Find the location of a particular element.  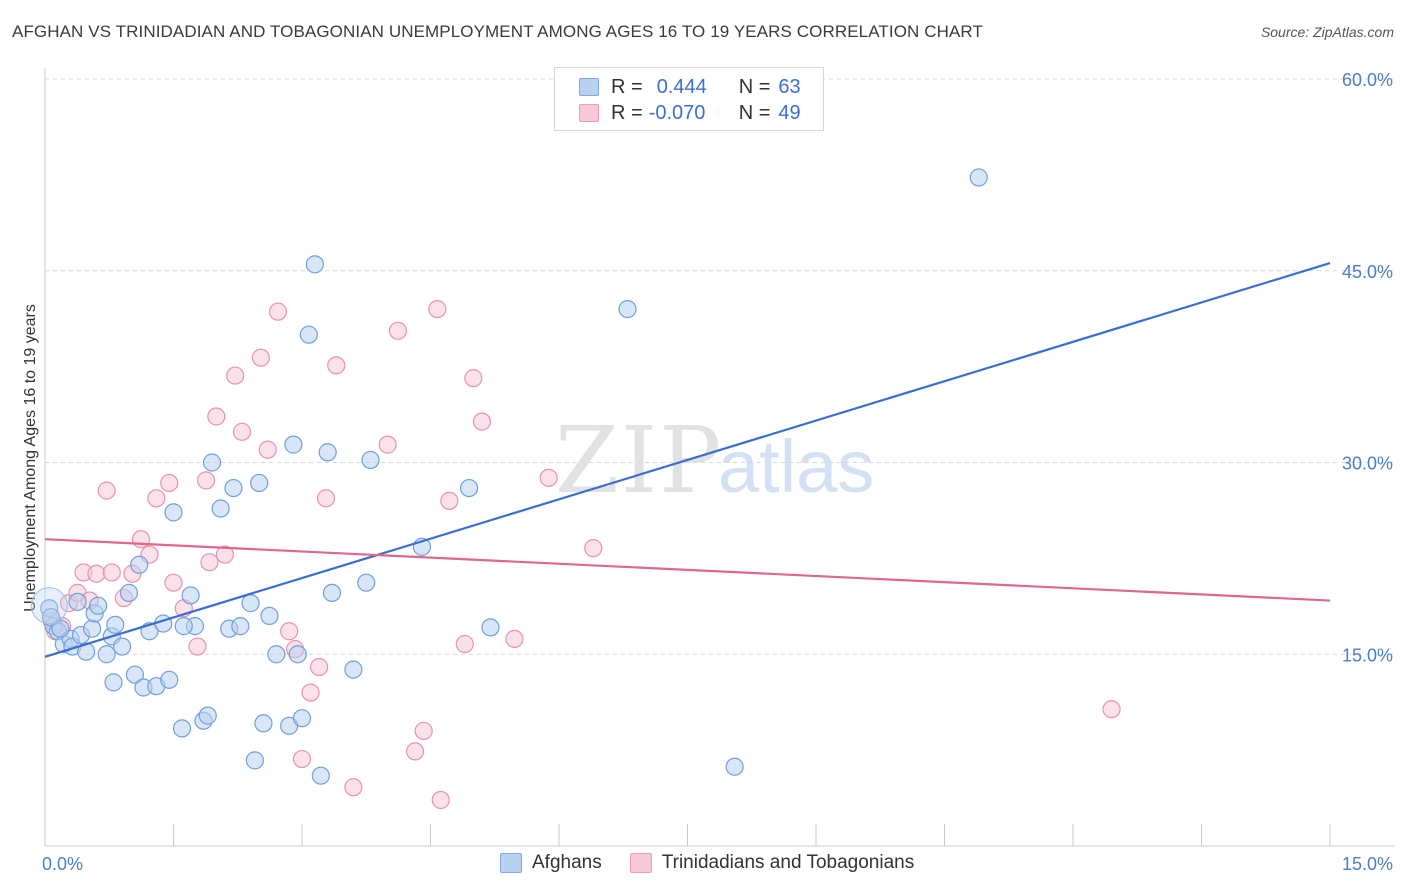

y-tick-label: 30.0% is located at coordinates (1367, 464).